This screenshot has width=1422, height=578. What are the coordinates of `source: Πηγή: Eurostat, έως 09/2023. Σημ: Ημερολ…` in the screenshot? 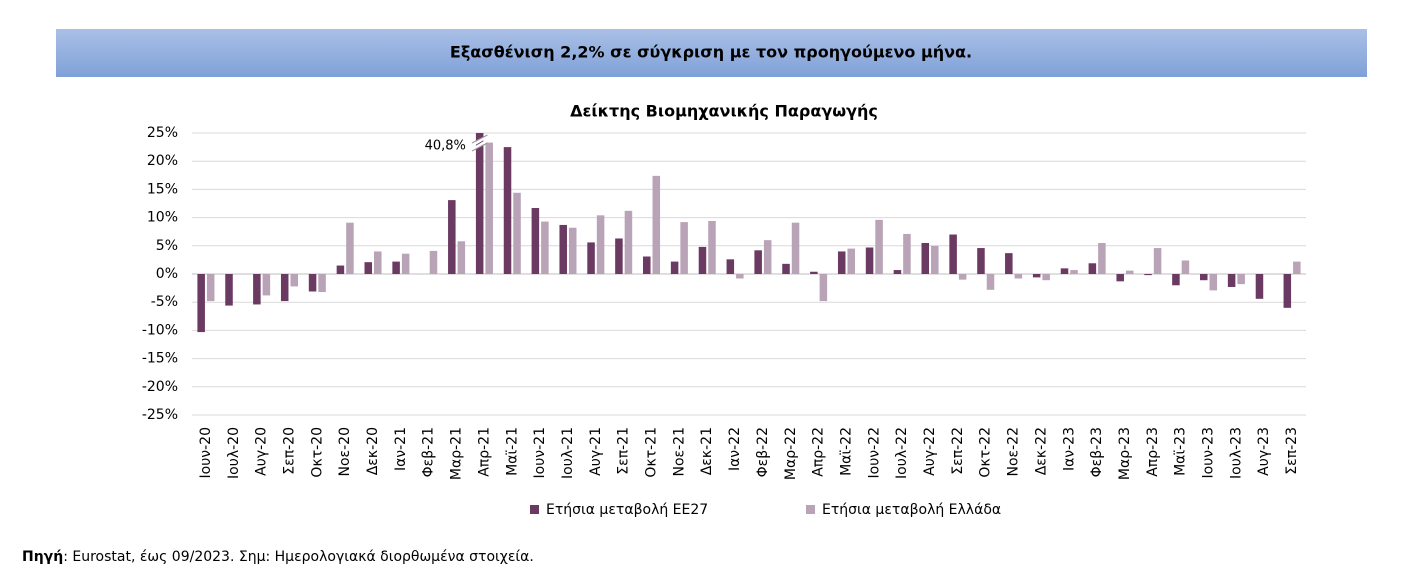 It's located at (278, 557).